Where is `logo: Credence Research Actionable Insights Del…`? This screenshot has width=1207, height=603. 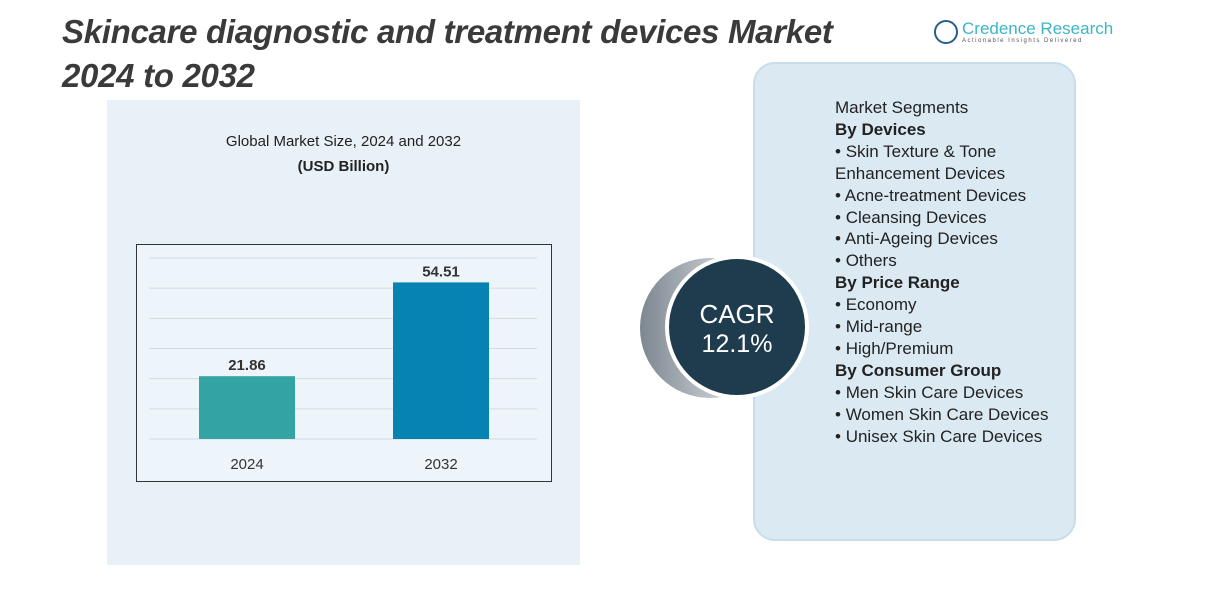
logo: Credence Research Actionable Insights Del… is located at coordinates (1023, 32).